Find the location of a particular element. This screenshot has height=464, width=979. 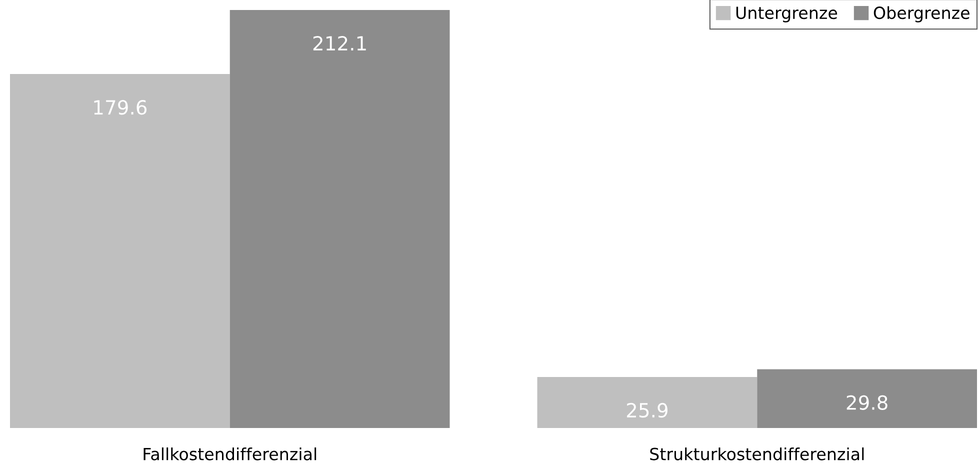

legend-label: Obergrenze is located at coordinates (922, 14).